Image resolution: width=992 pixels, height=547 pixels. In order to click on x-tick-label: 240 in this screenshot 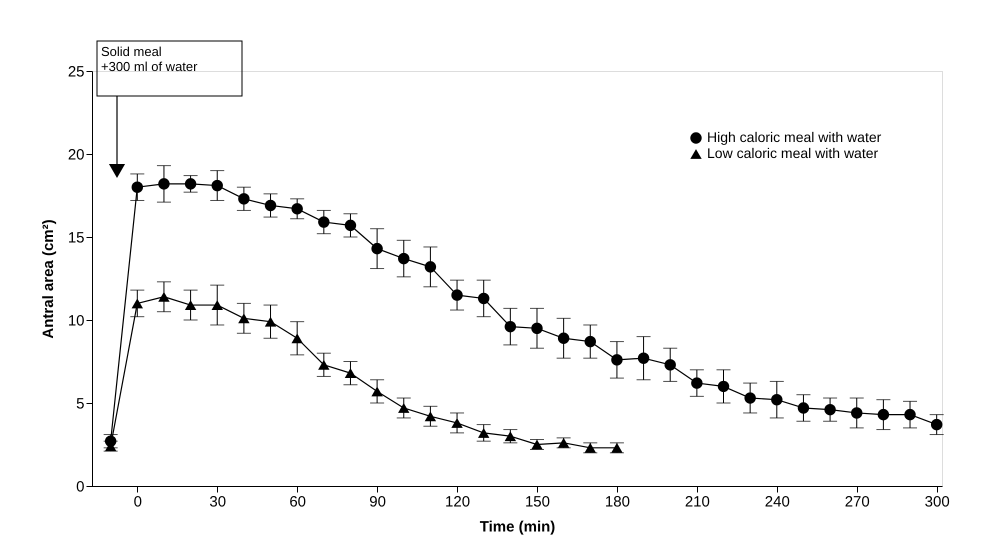, I will do `click(777, 502)`.